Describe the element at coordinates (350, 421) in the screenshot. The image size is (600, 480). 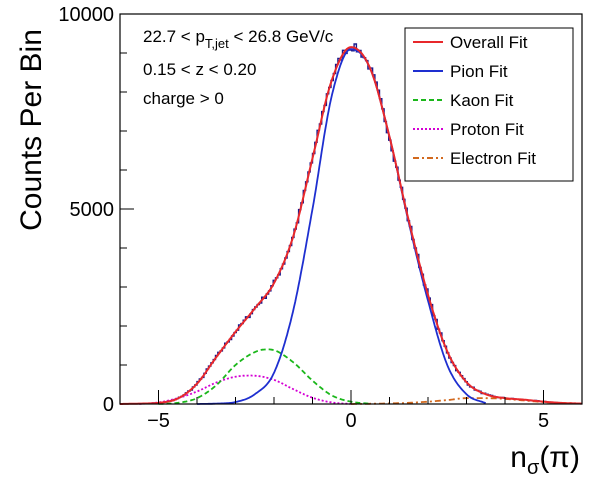
I see `x-tick-label: 0` at that location.